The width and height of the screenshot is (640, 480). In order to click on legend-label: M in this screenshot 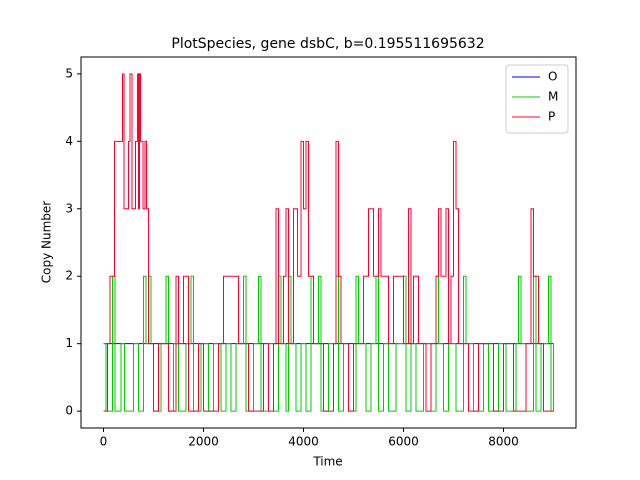, I will do `click(553, 97)`.